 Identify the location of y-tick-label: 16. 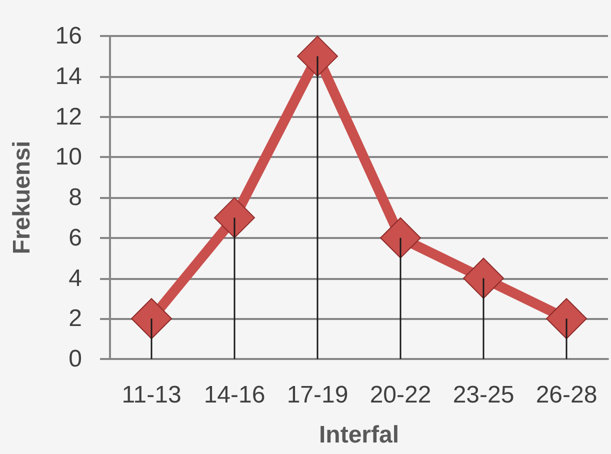
(68, 36).